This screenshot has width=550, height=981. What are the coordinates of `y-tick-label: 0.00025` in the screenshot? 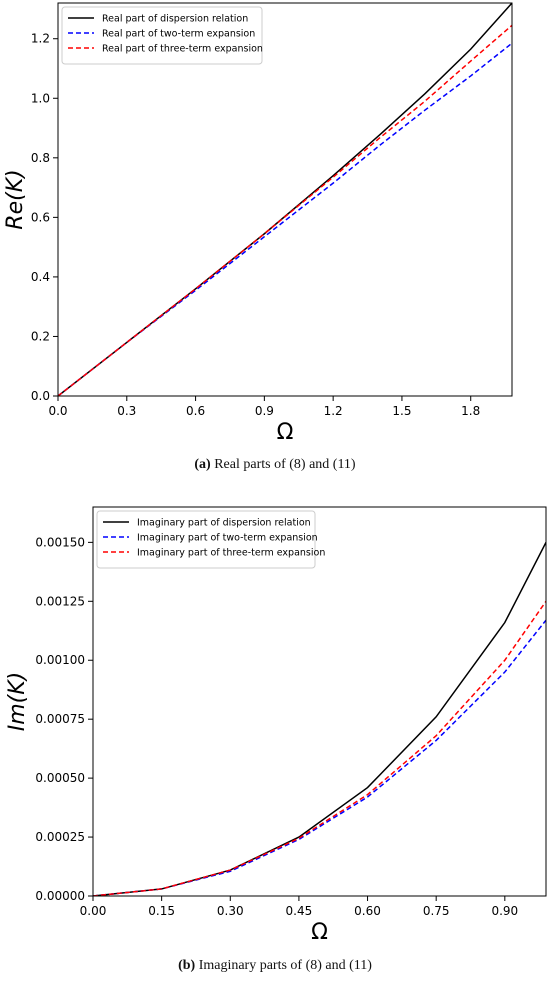 It's located at (60, 837).